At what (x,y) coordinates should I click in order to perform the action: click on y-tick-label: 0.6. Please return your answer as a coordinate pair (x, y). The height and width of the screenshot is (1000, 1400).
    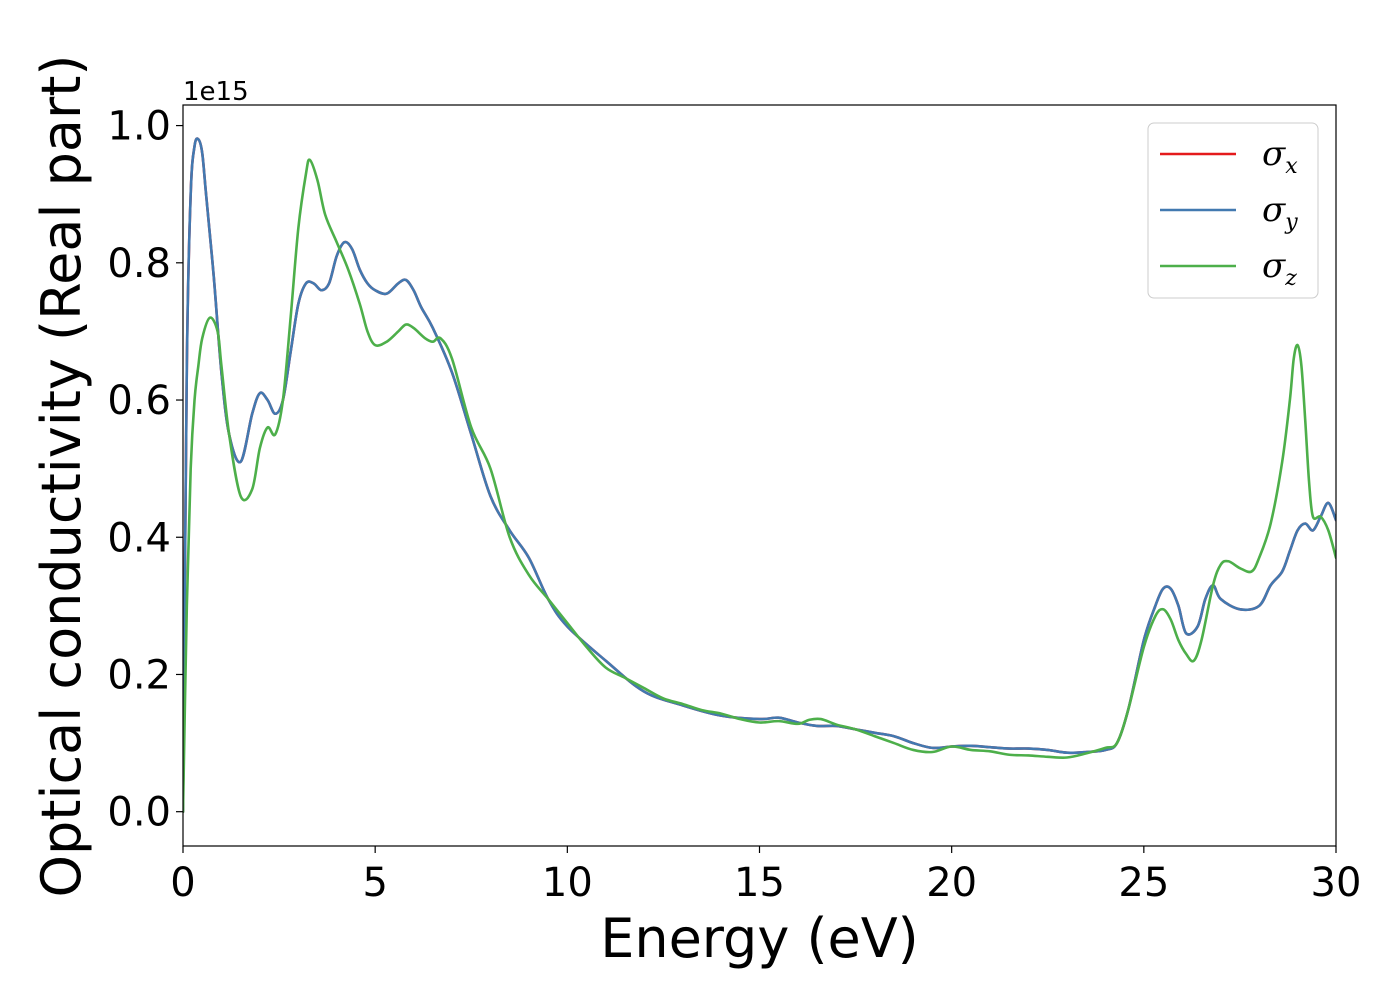
    Looking at the image, I should click on (139, 401).